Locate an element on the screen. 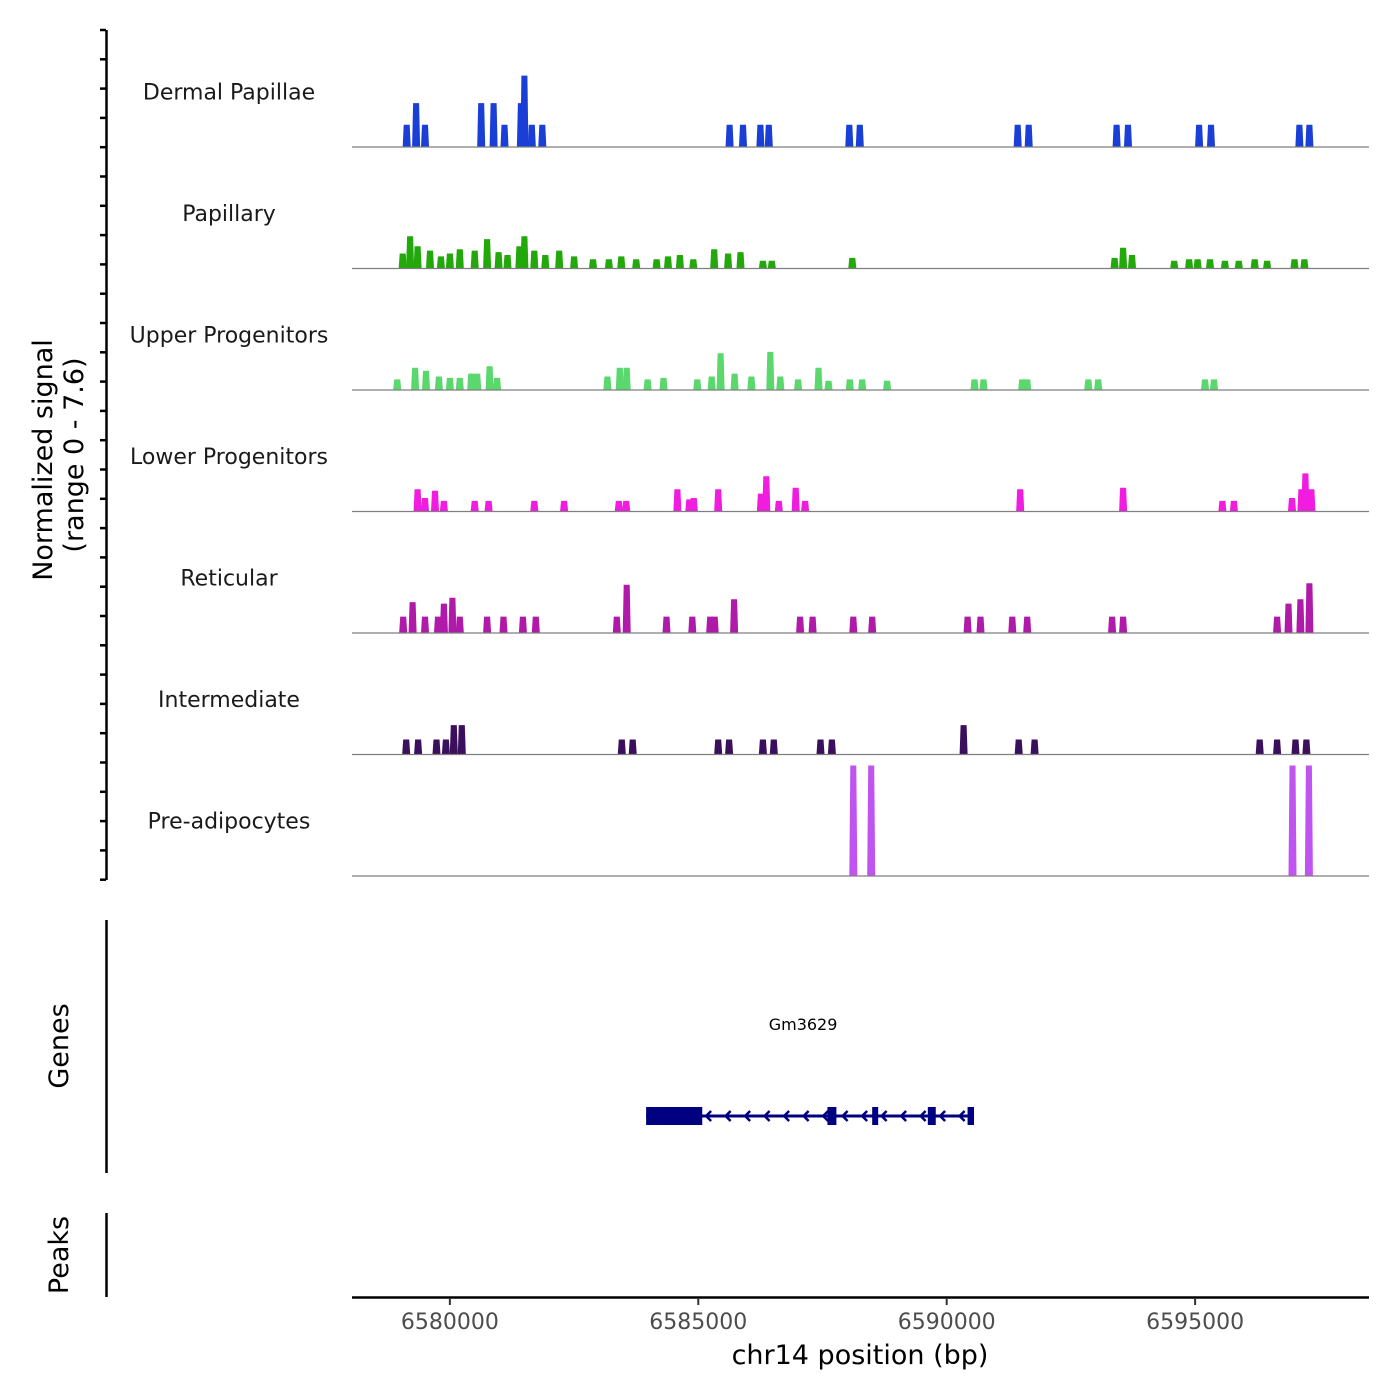 The image size is (1400, 1400). track-pre-adipocytes: Pre-adipocytes is located at coordinates (758, 821).